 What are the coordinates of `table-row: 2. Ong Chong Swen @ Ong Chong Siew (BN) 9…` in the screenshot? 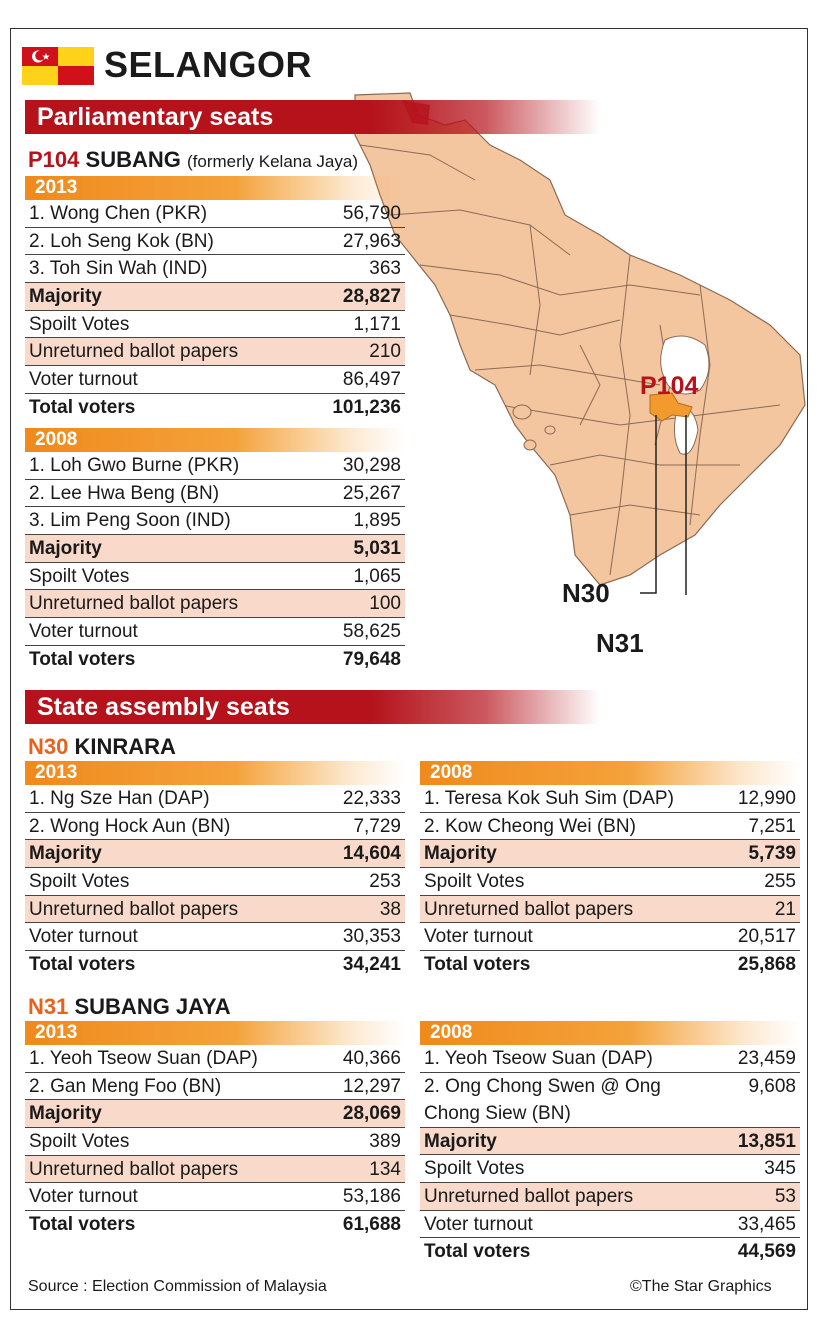 It's located at (610, 1100).